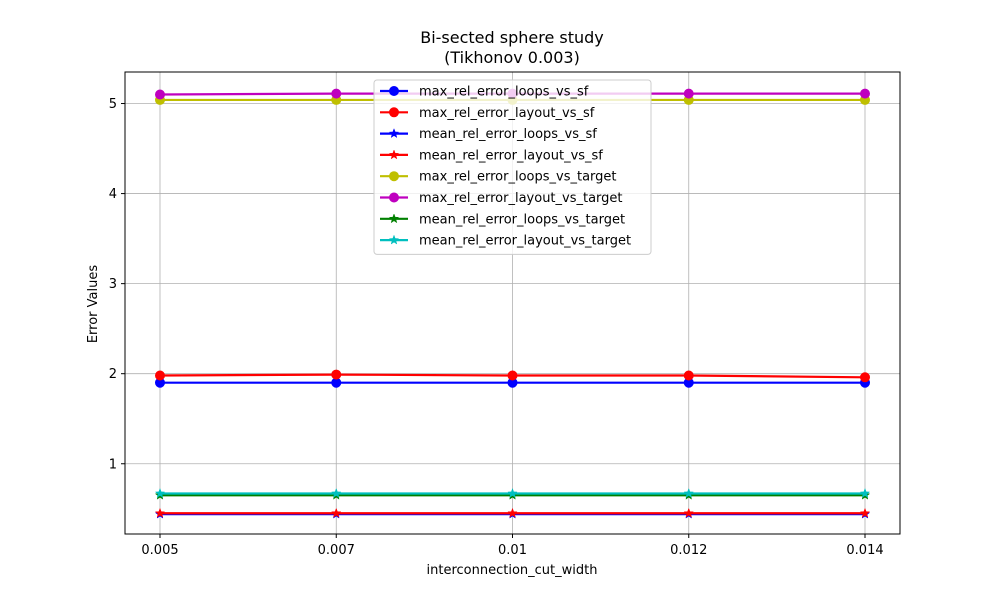 The height and width of the screenshot is (600, 1000). I want to click on legend-entry: max_rel_error_loops_vs_sf, so click(484, 92).